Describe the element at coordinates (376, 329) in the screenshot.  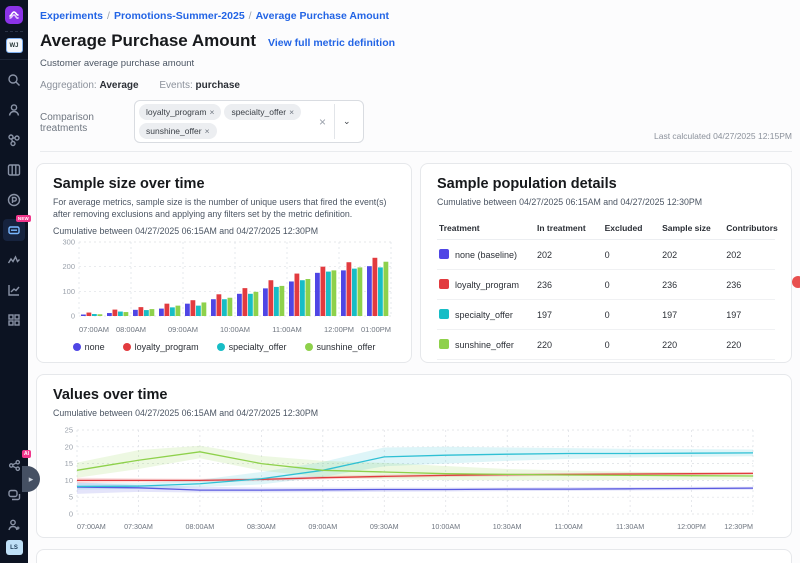
I see `svg-text: 01:00PM` at that location.